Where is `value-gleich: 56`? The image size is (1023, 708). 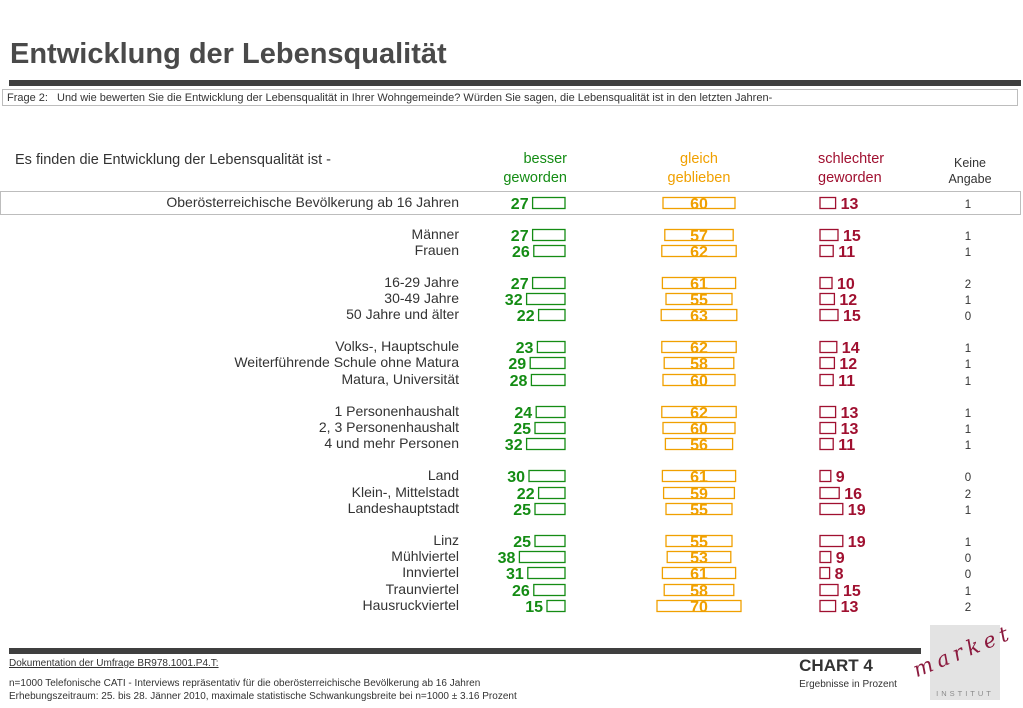
value-gleich: 56 is located at coordinates (699, 445).